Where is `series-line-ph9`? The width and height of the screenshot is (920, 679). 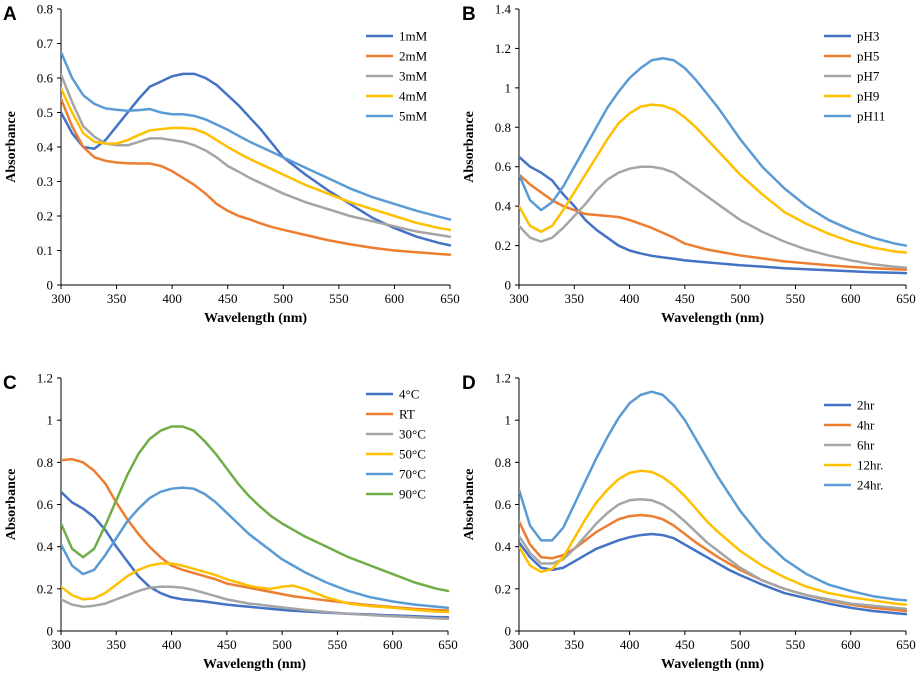 series-line-ph9 is located at coordinates (713, 178).